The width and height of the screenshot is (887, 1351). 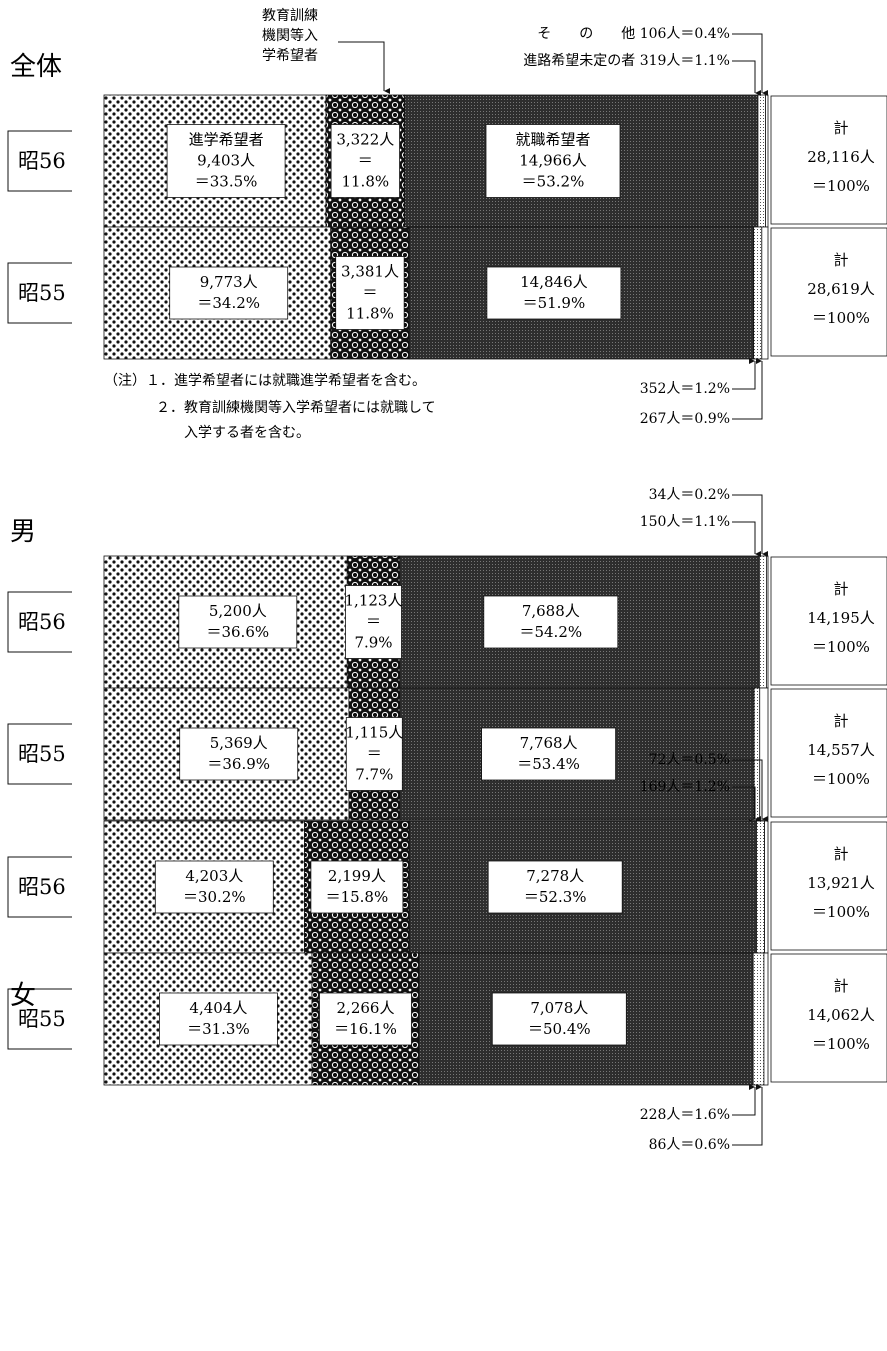 What do you see at coordinates (373, 643) in the screenshot?
I see `kyo-data-label: 7.9%` at bounding box center [373, 643].